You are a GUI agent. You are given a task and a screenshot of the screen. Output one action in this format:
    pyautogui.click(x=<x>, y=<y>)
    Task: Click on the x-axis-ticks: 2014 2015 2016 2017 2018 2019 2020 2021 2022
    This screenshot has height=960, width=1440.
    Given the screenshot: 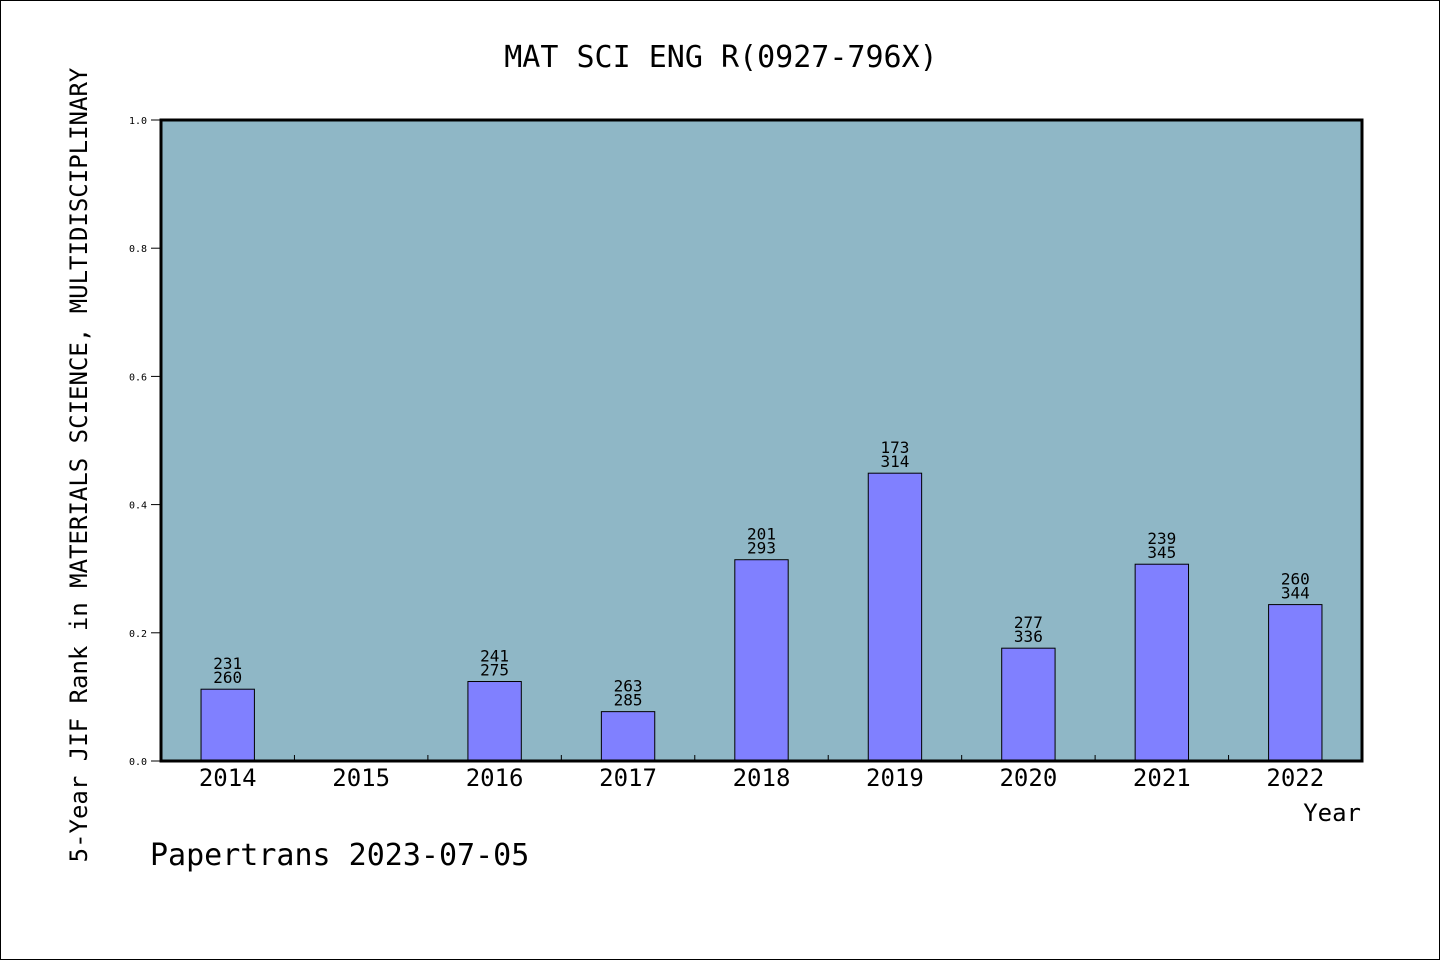 What is the action you would take?
    pyautogui.click(x=761, y=773)
    